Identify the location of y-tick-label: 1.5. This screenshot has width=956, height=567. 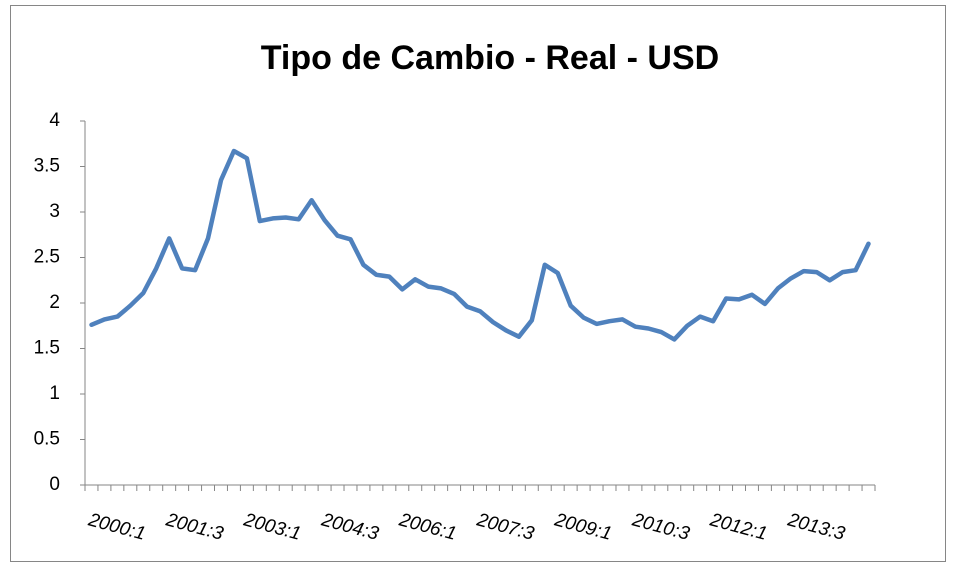
(47, 348).